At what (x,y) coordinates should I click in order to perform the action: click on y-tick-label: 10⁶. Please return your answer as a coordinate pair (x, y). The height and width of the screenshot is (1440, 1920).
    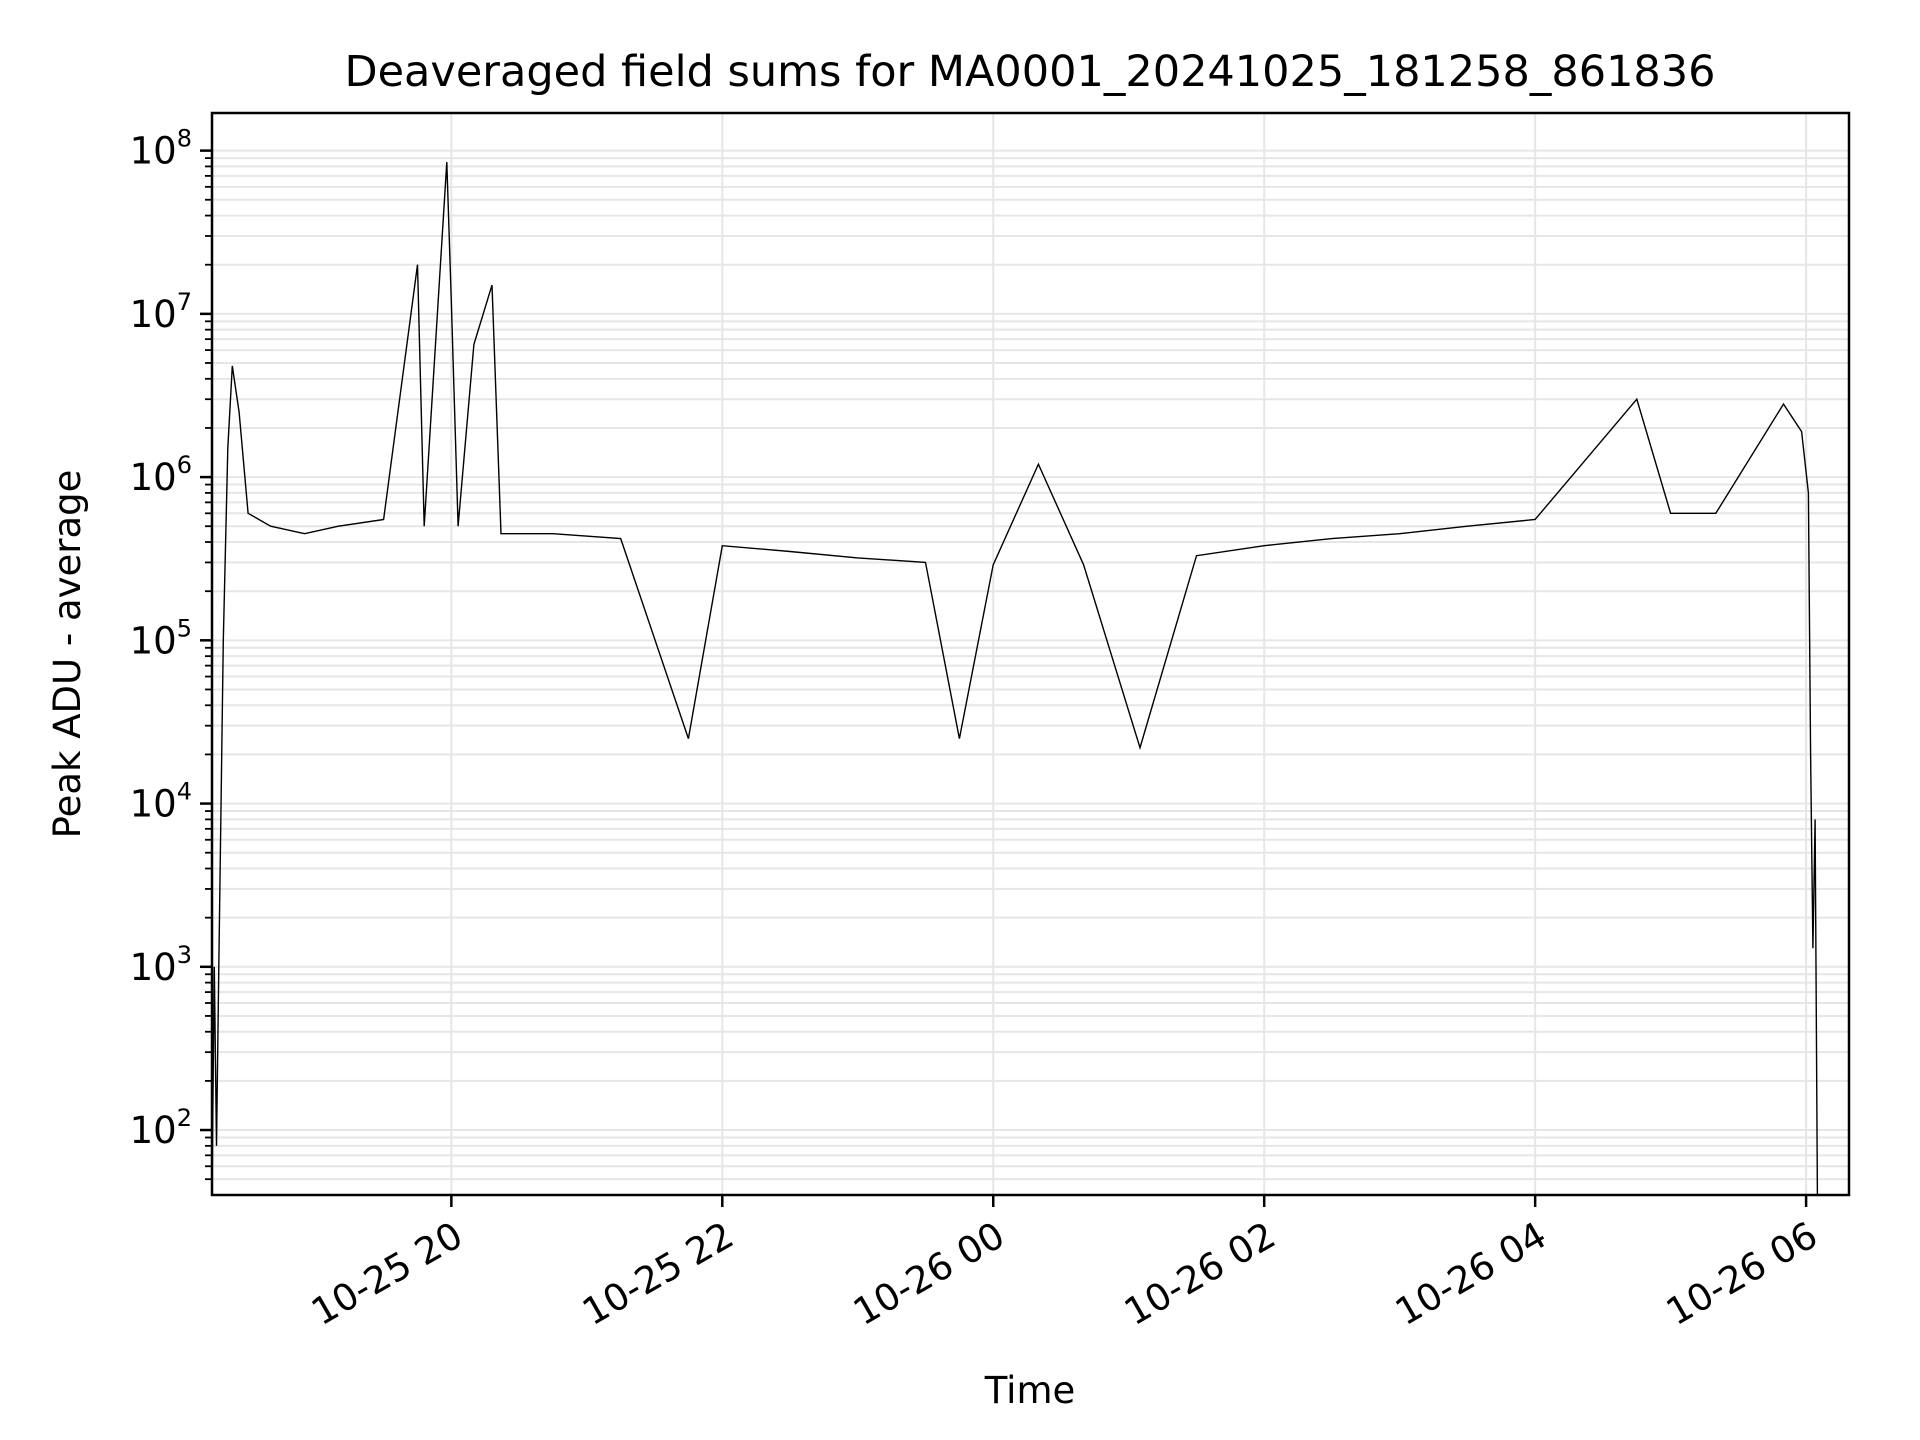
    Looking at the image, I should click on (161, 475).